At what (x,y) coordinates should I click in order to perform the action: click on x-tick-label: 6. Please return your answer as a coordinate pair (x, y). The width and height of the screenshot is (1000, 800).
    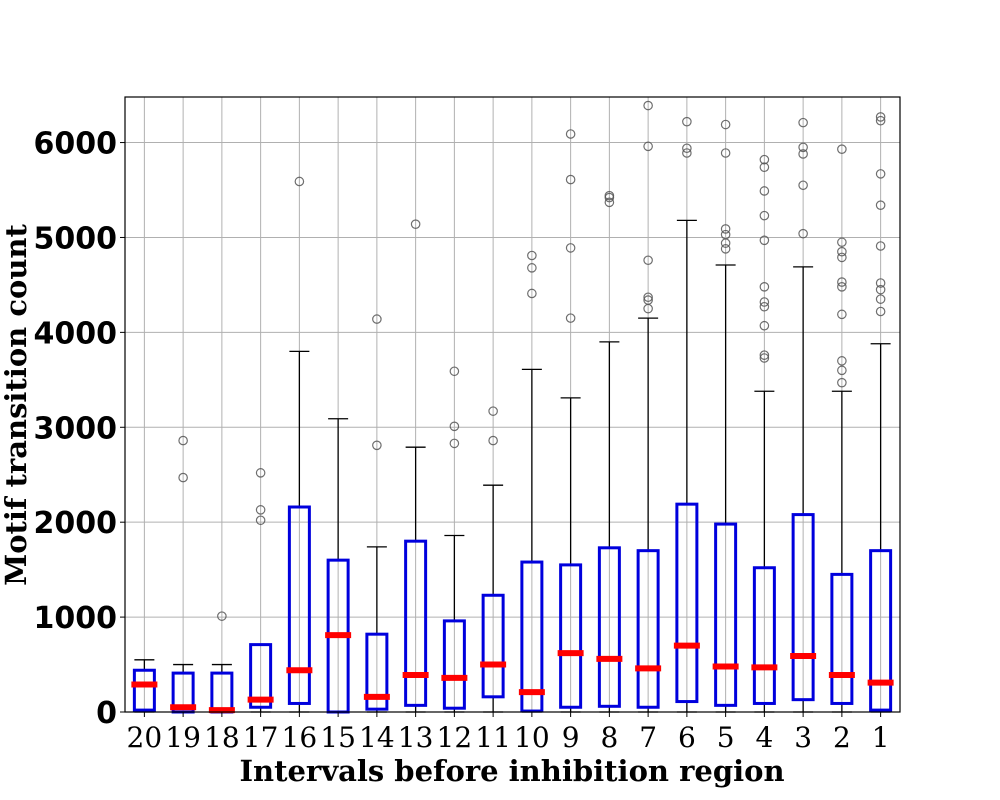
    Looking at the image, I should click on (687, 737).